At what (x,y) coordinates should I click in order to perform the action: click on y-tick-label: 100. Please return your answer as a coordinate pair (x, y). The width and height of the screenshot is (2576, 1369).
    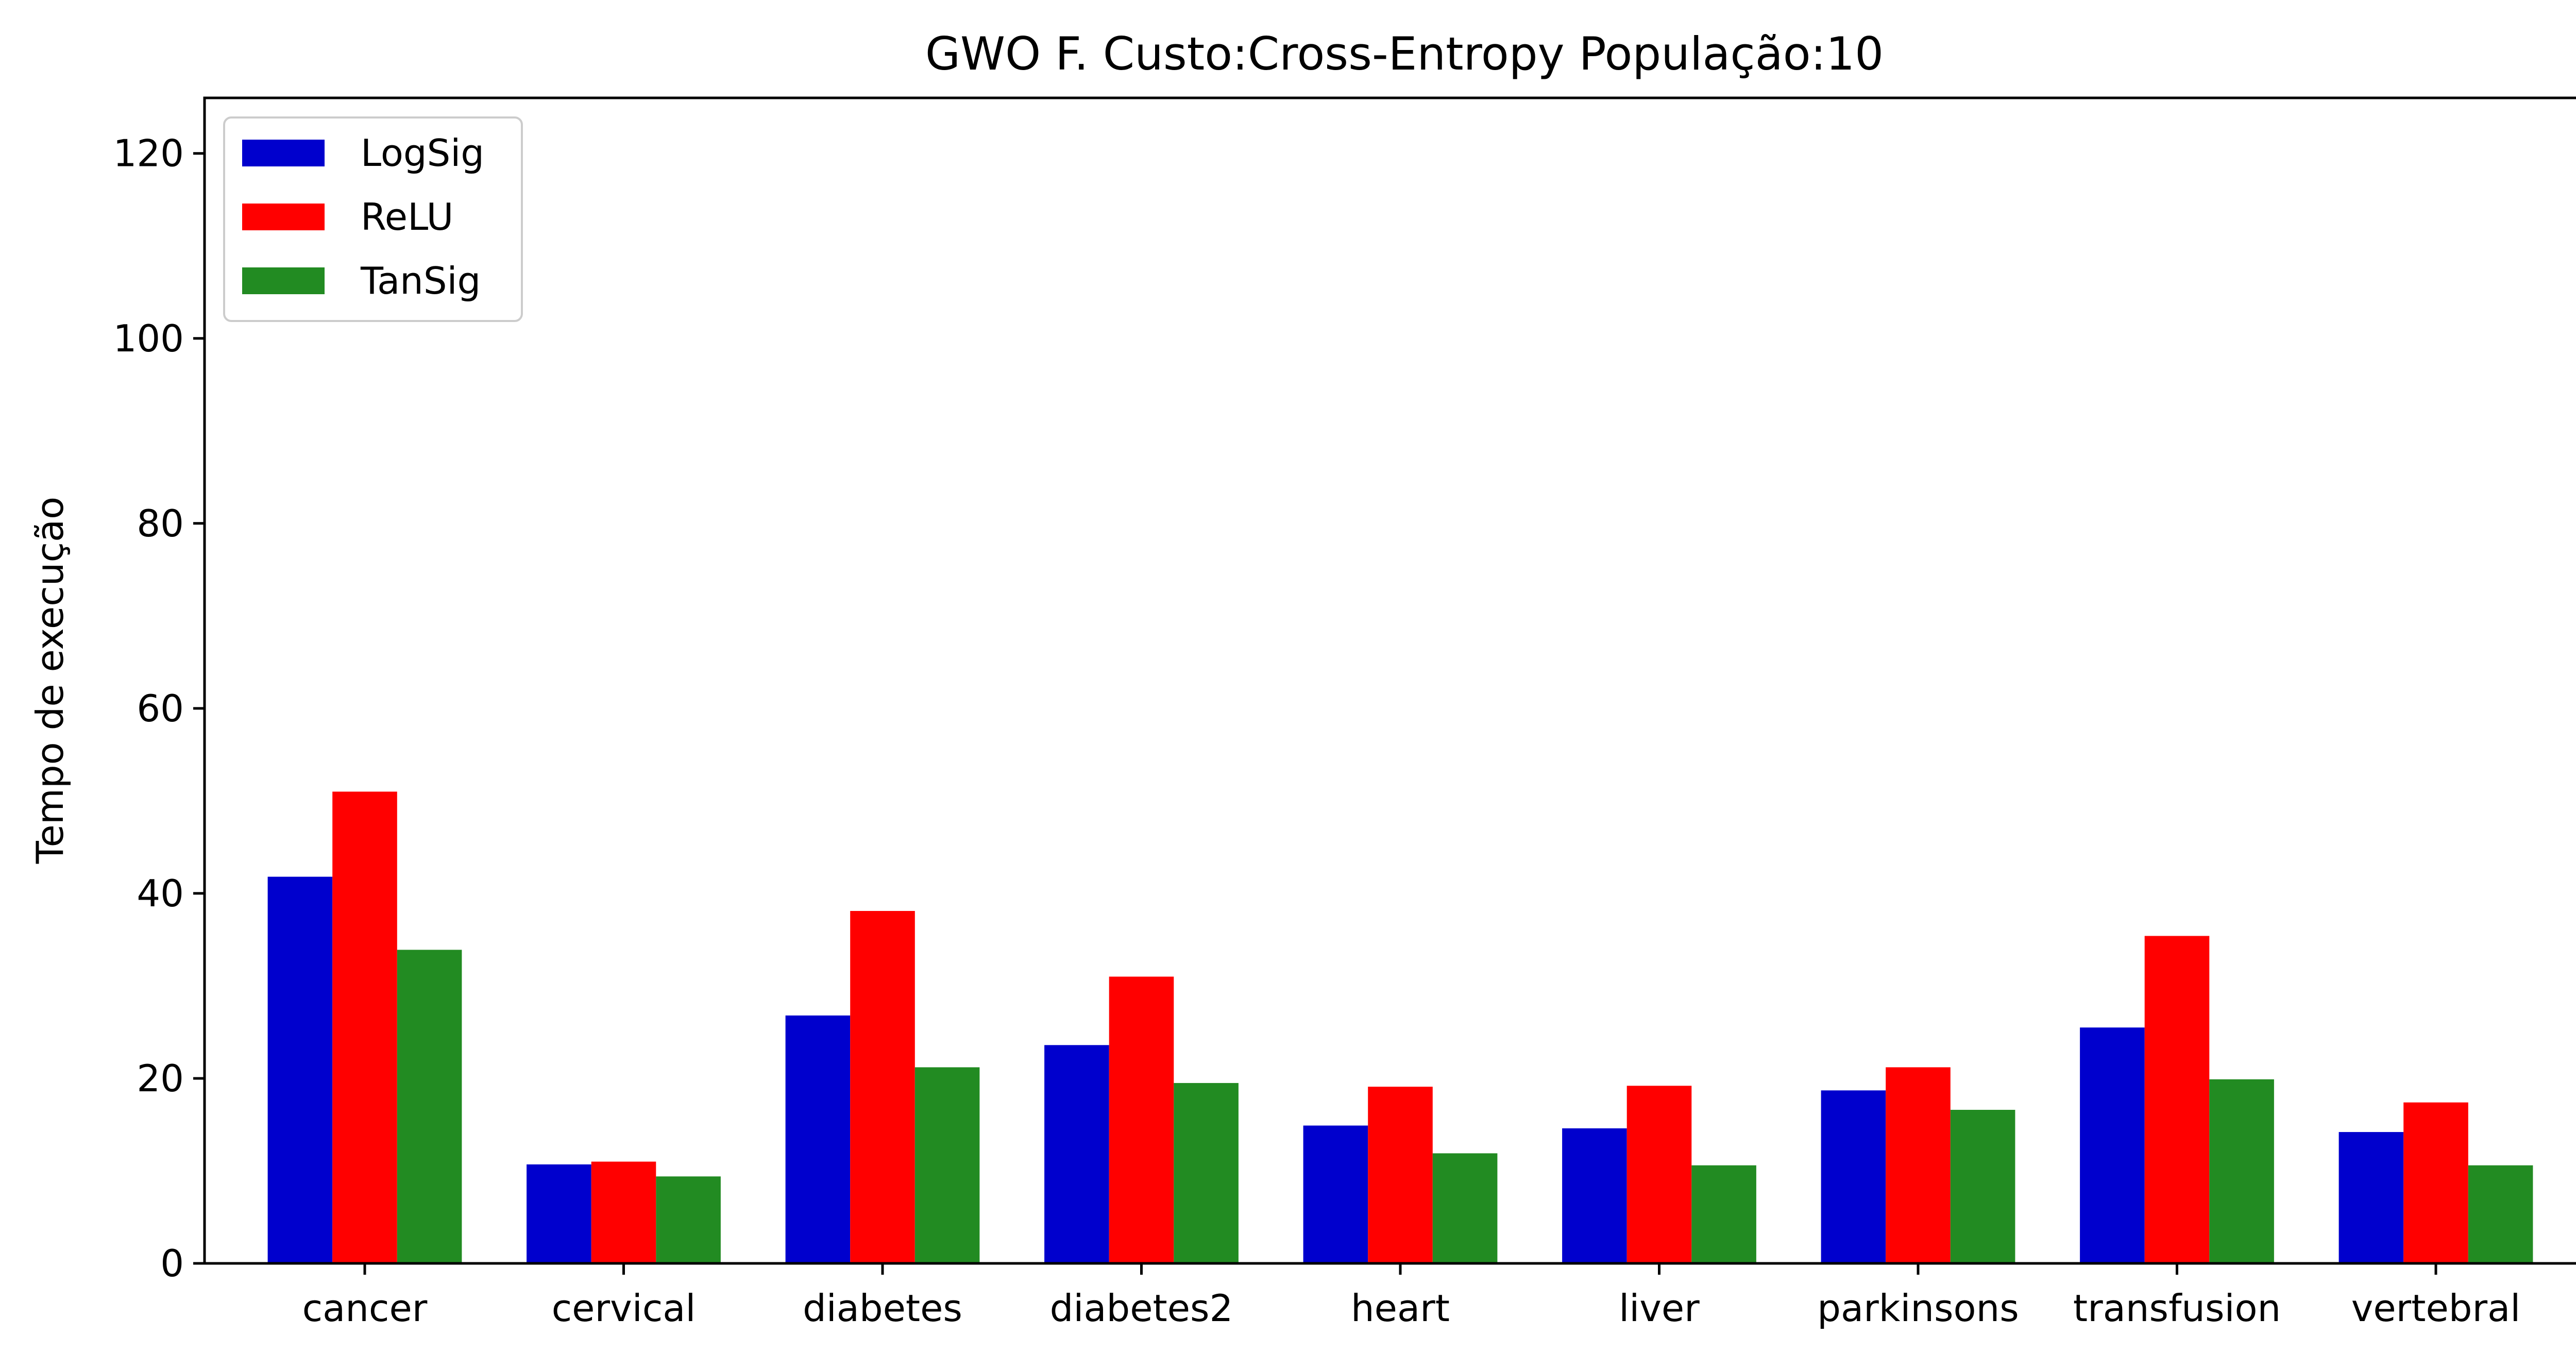
    Looking at the image, I should click on (148, 338).